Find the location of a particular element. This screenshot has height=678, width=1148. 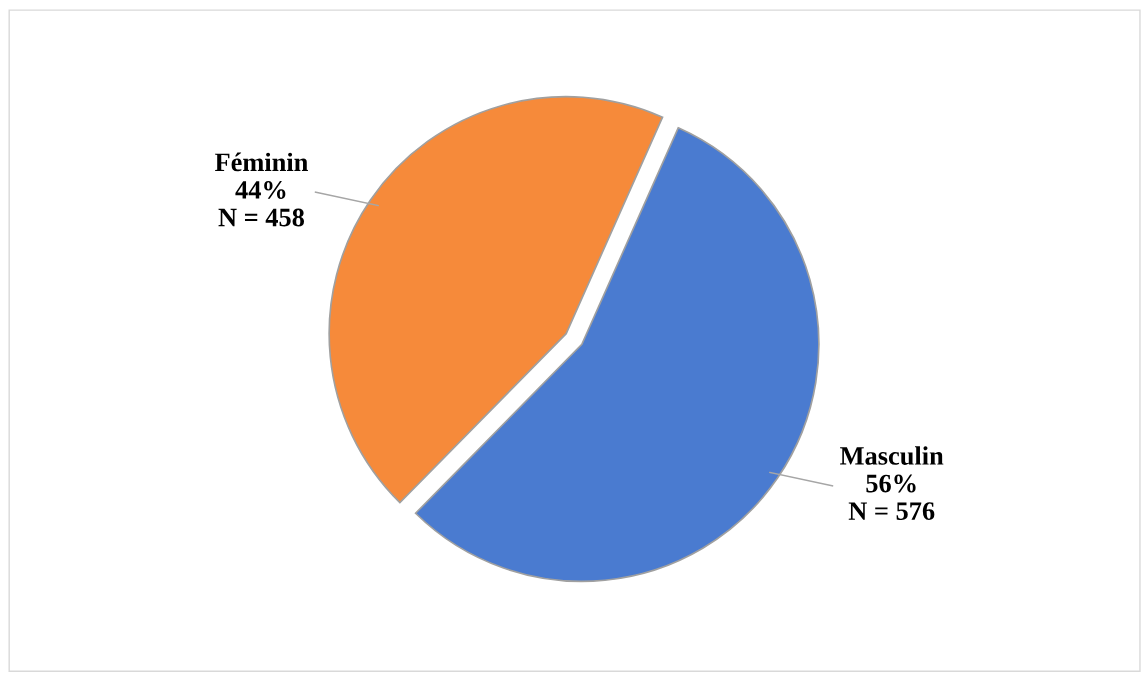

slice-label: Féminin is located at coordinates (261, 162).